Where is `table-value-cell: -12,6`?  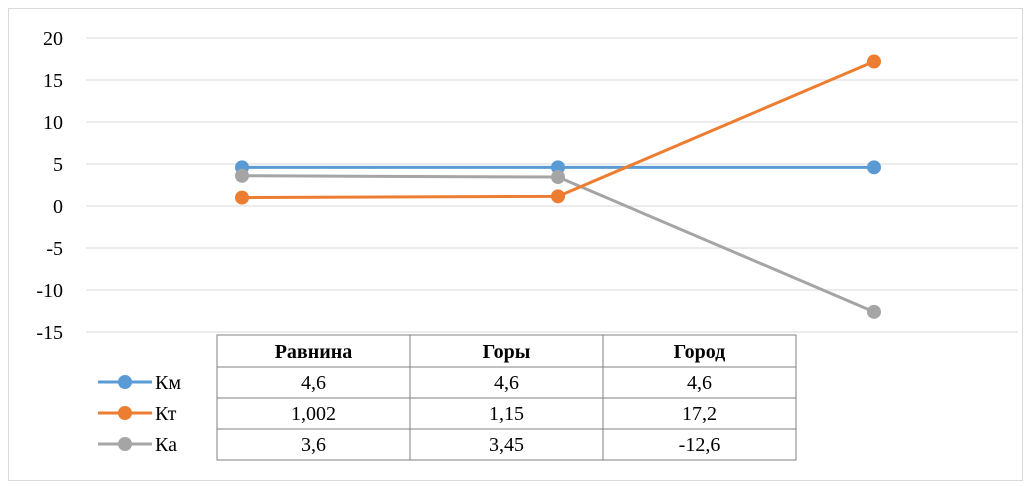
table-value-cell: -12,6 is located at coordinates (700, 445).